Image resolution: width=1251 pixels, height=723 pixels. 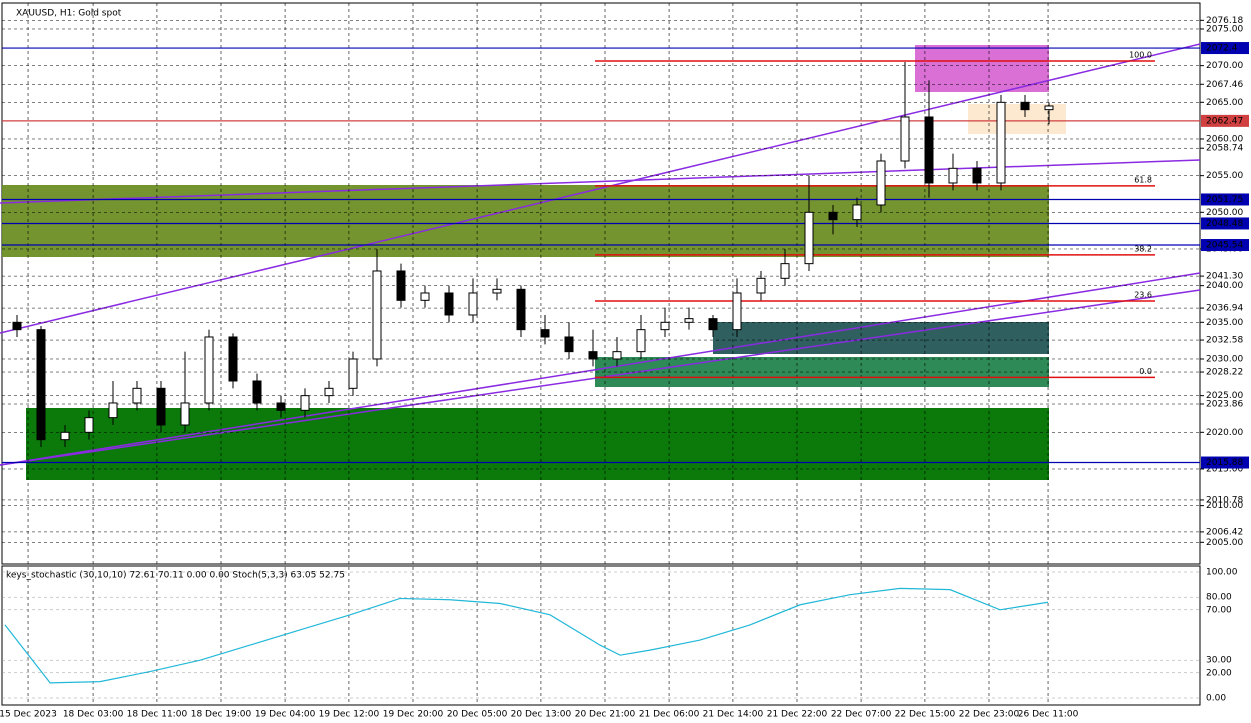 I want to click on fib-label: 100.0, so click(x=1140, y=54).